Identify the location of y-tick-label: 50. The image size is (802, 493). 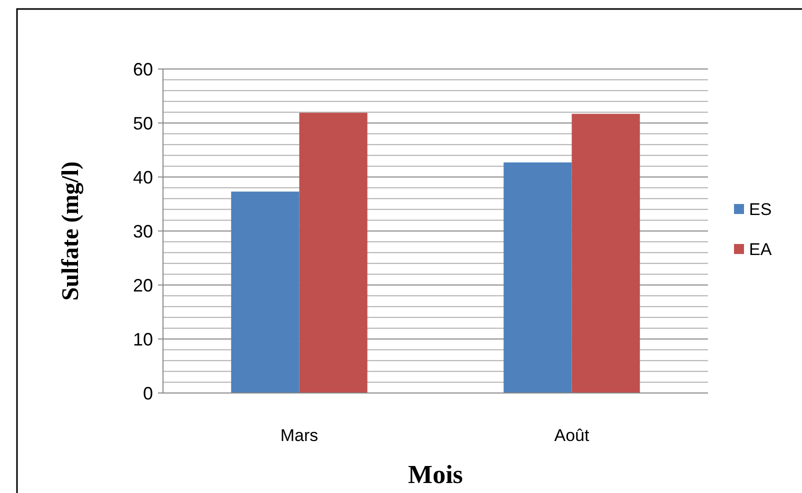
(142, 123).